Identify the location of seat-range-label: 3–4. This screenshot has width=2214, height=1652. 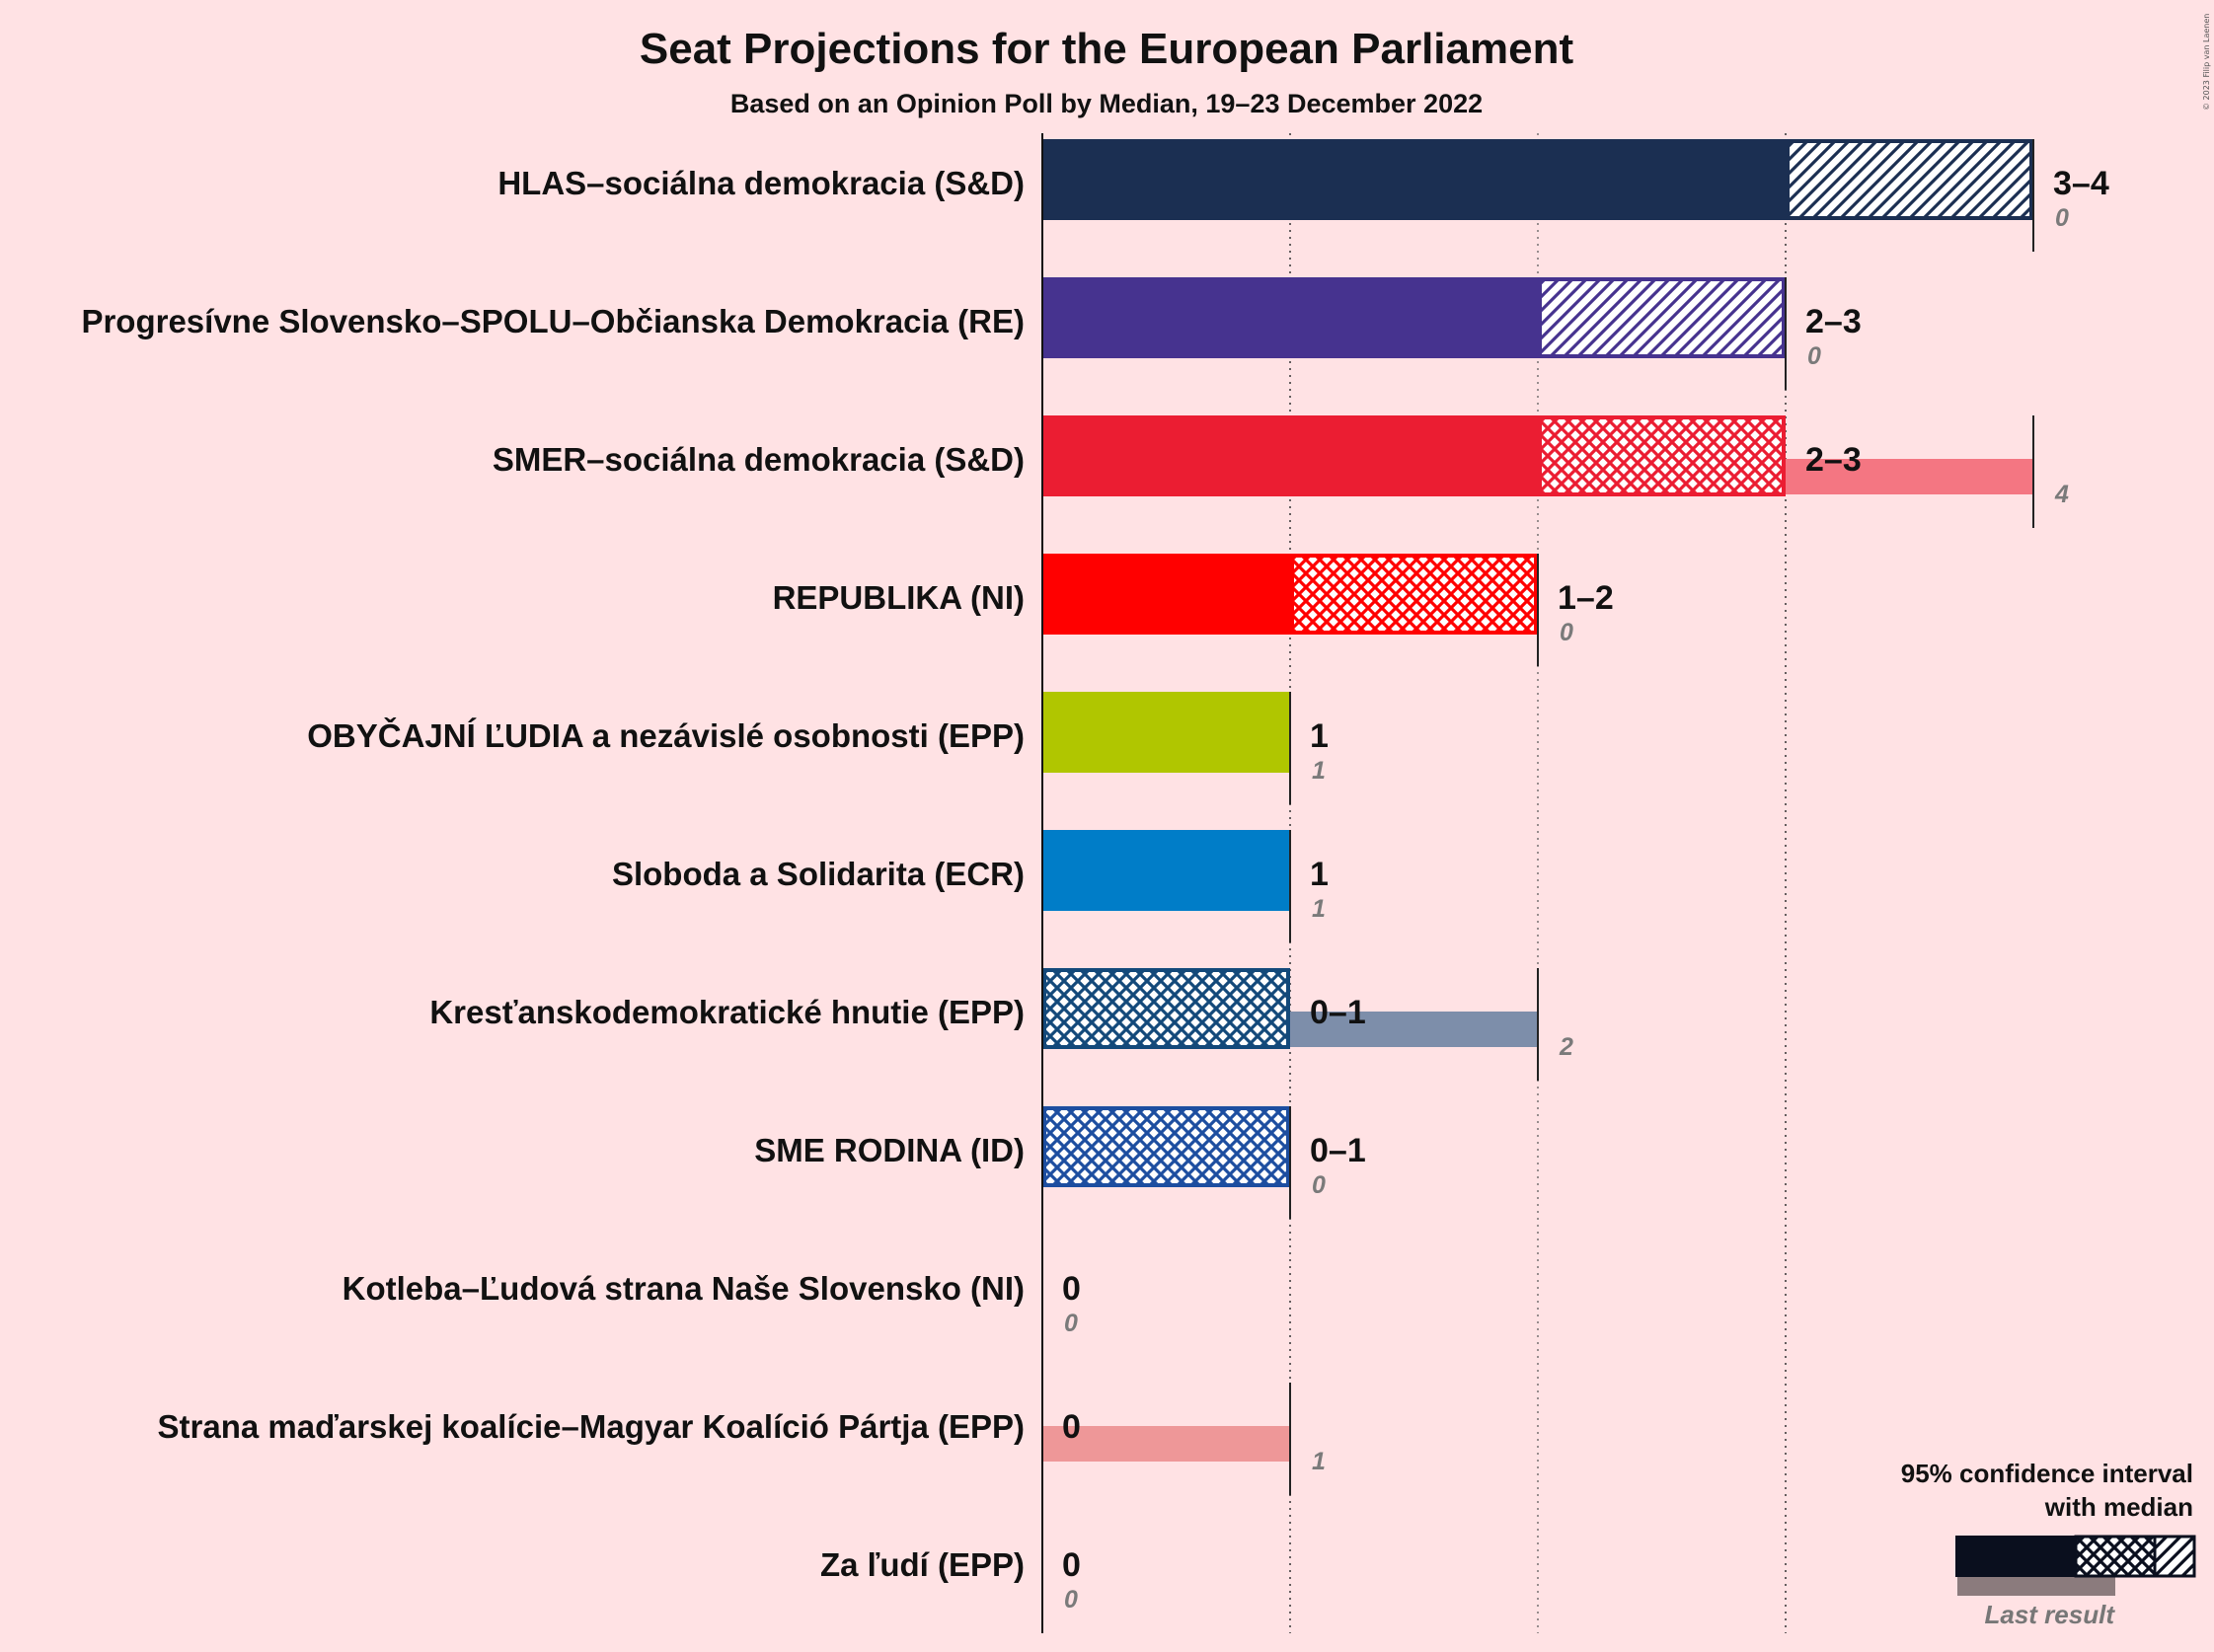
(2081, 183).